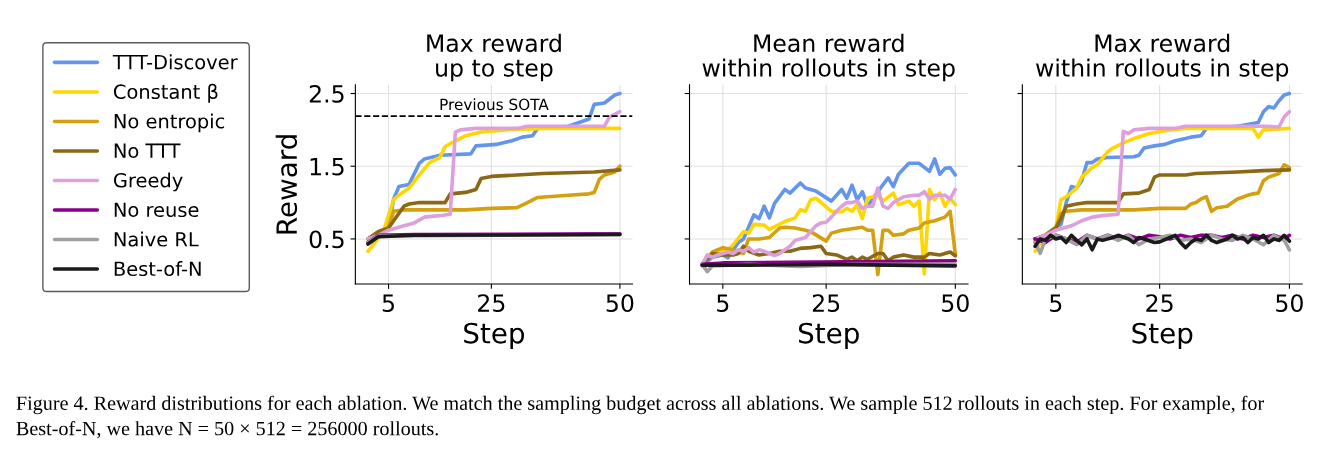 The width and height of the screenshot is (1326, 471). What do you see at coordinates (156, 210) in the screenshot?
I see `legend-label: No reuse` at bounding box center [156, 210].